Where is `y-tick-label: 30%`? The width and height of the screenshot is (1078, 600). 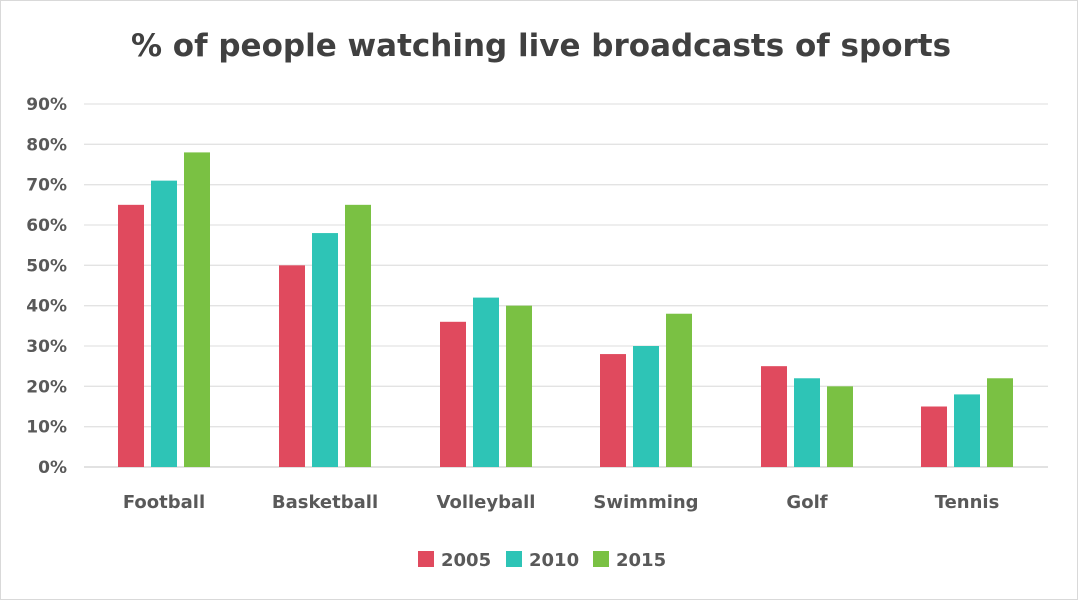
y-tick-label: 30% is located at coordinates (46, 347).